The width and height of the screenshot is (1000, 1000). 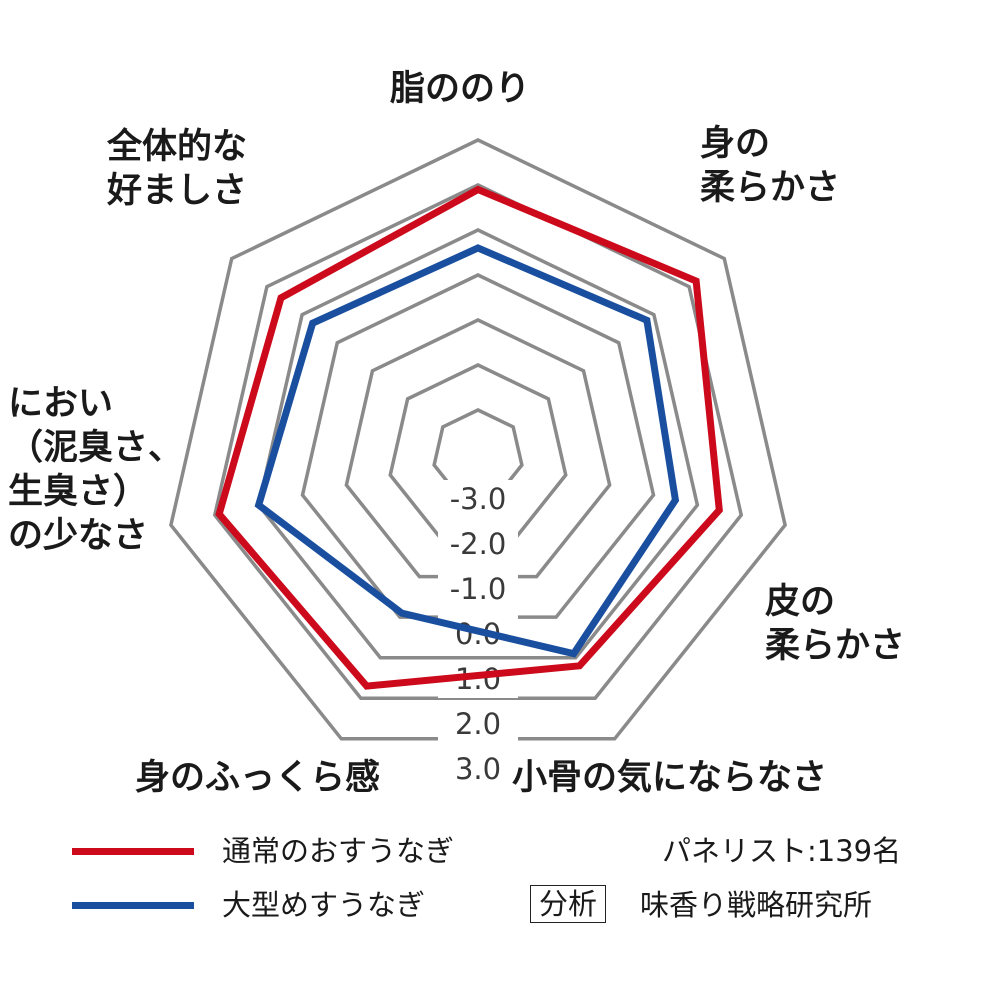 I want to click on axis-label-flesh-softness: 身の 柔らかさ, so click(x=770, y=166).